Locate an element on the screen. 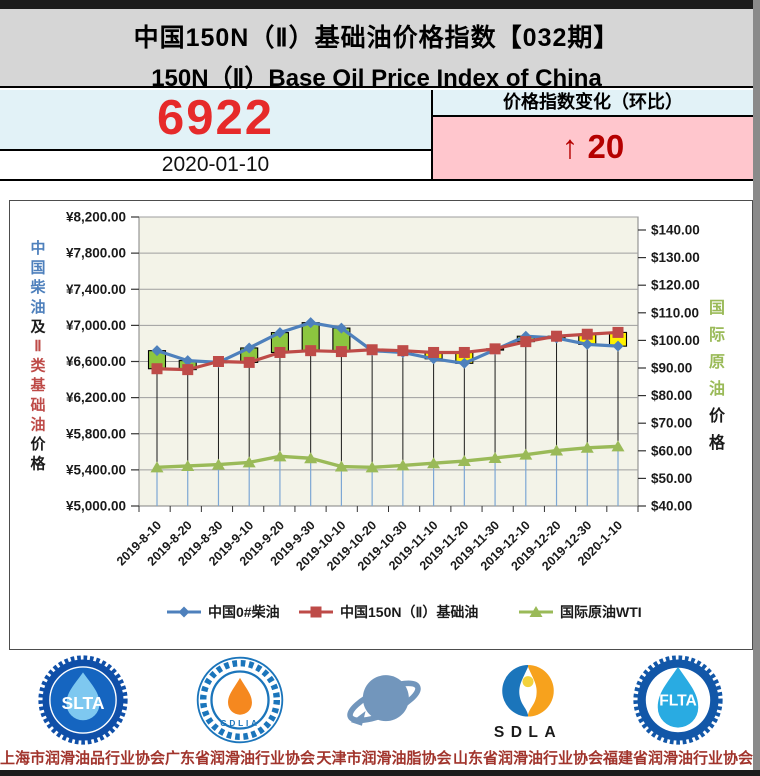 The width and height of the screenshot is (760, 776). right-axis-title-char: 价 is located at coordinates (717, 416).